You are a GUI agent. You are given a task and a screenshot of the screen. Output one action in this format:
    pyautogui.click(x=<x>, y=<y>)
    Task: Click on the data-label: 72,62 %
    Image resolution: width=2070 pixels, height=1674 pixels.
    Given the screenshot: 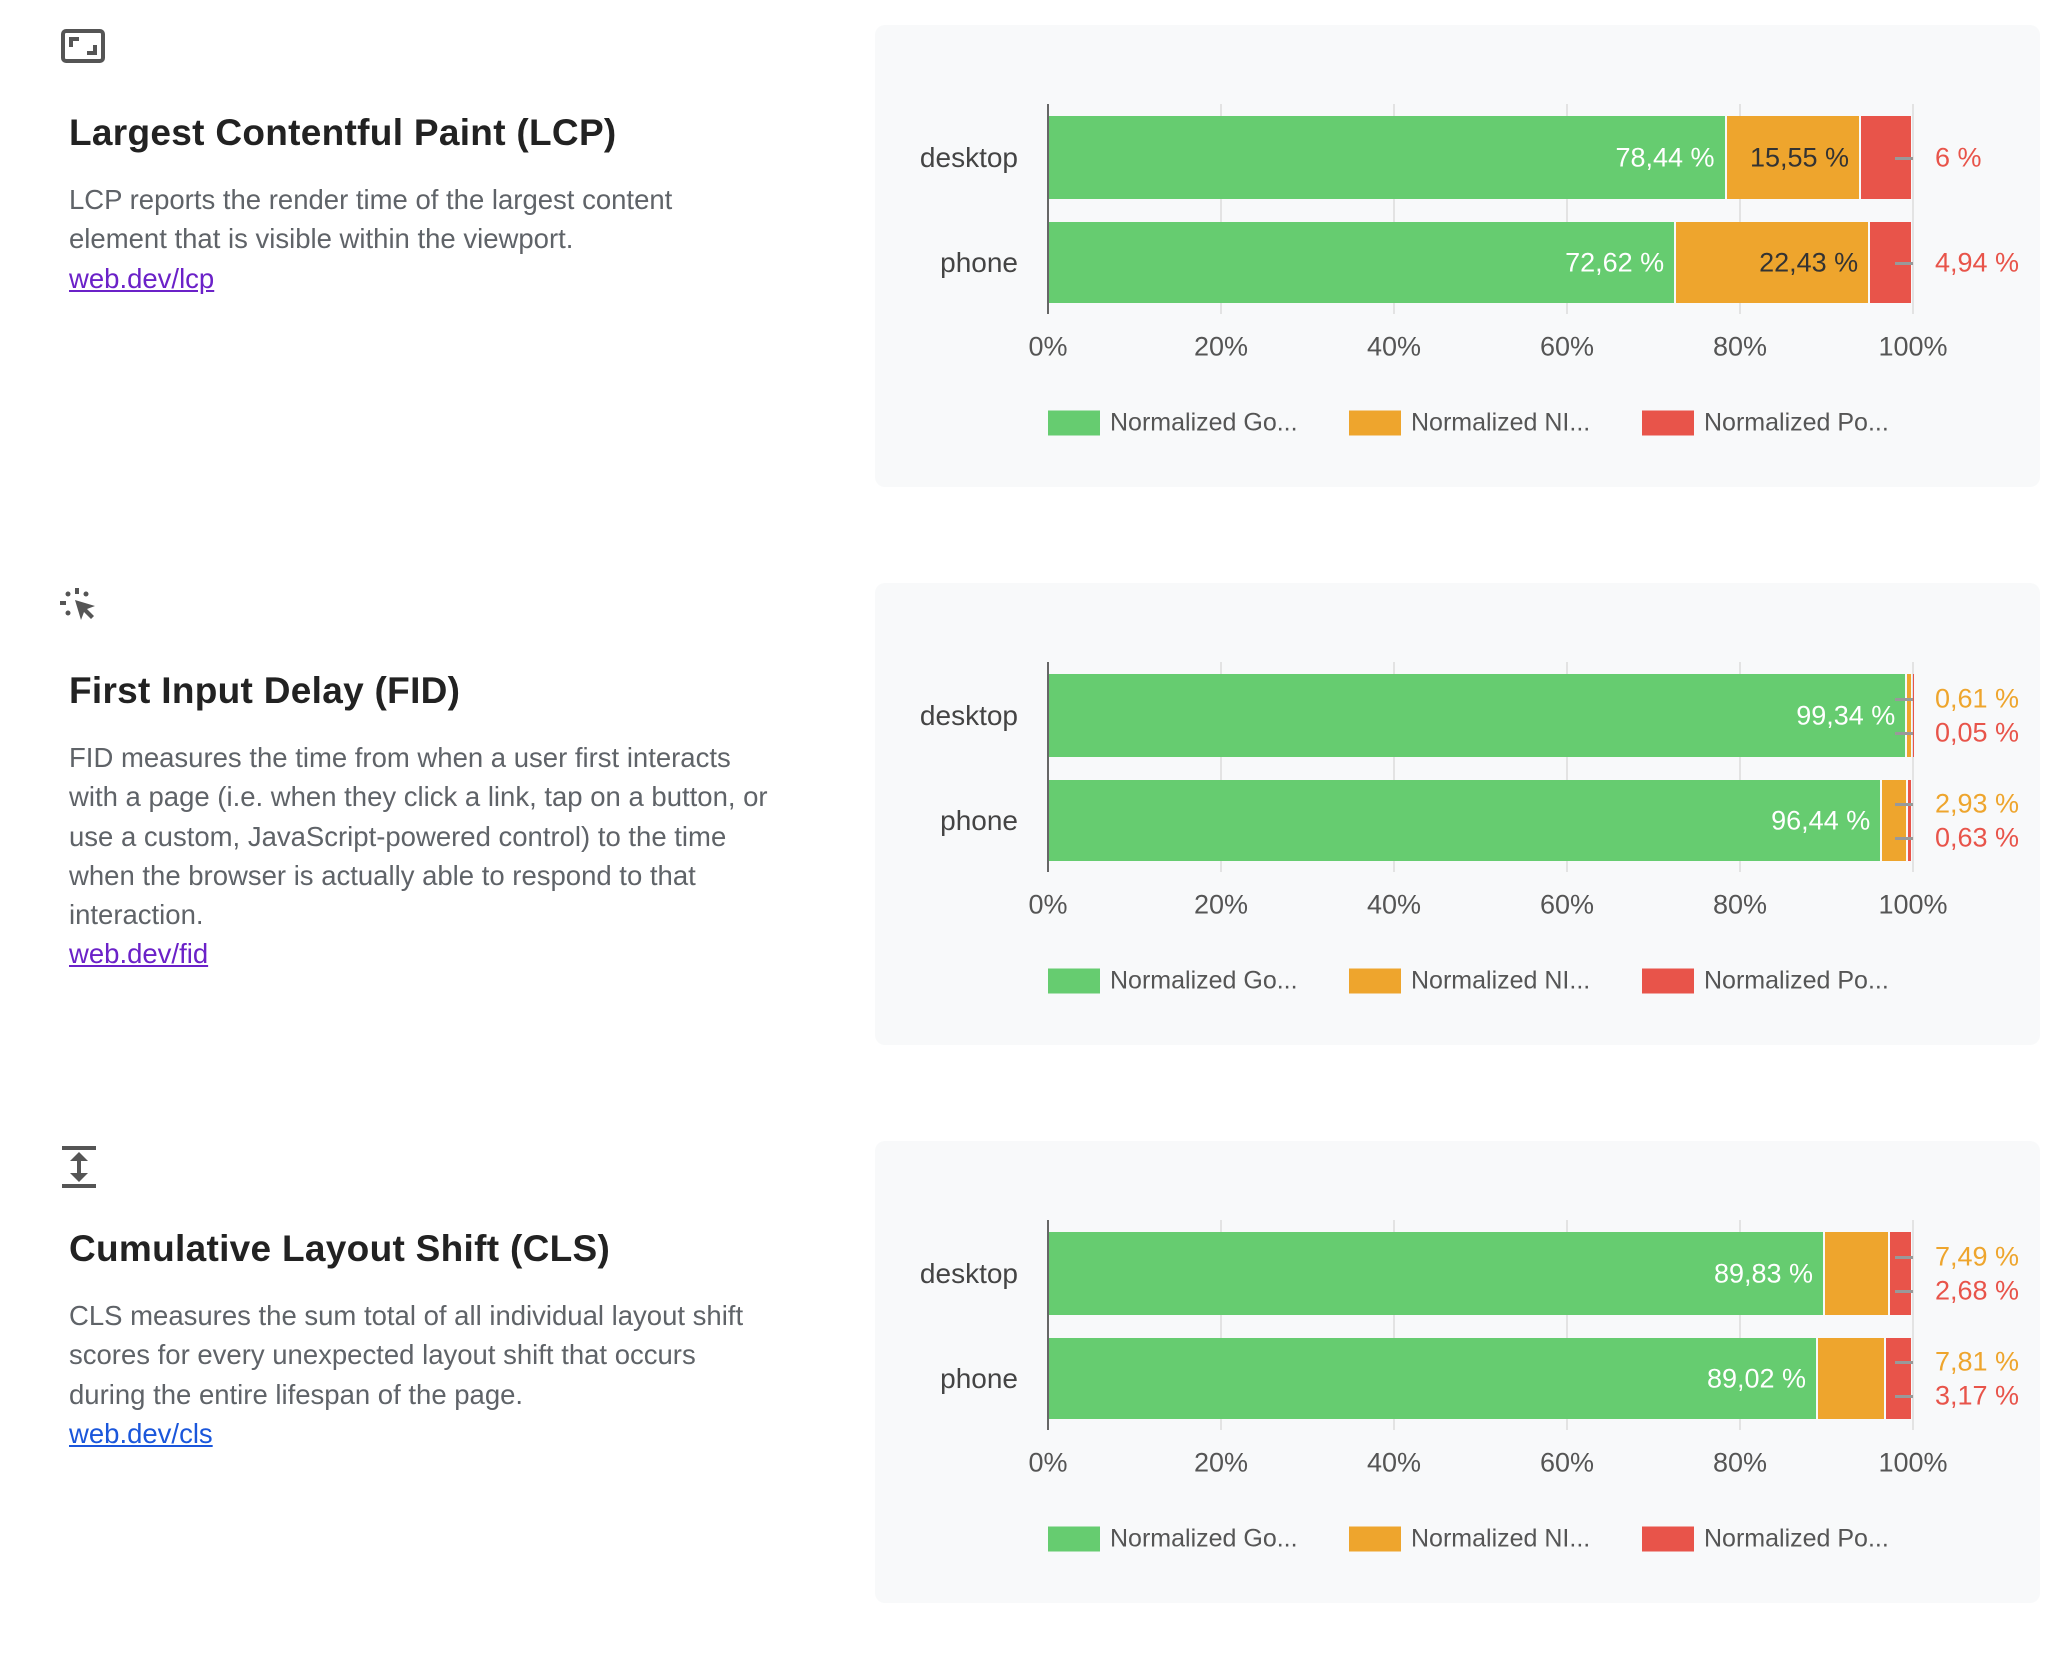 What is the action you would take?
    pyautogui.click(x=1615, y=262)
    